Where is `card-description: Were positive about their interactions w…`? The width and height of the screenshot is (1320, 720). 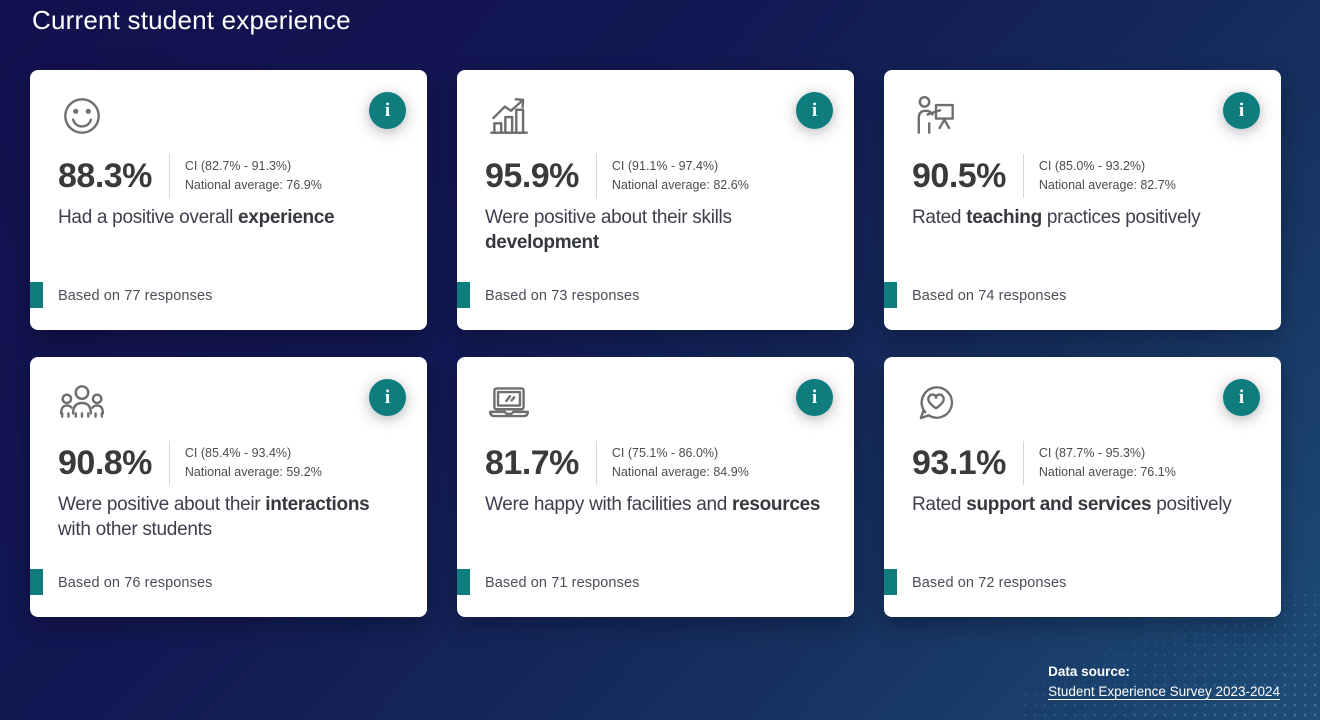
card-description: Were positive about their interactions w… is located at coordinates (214, 517).